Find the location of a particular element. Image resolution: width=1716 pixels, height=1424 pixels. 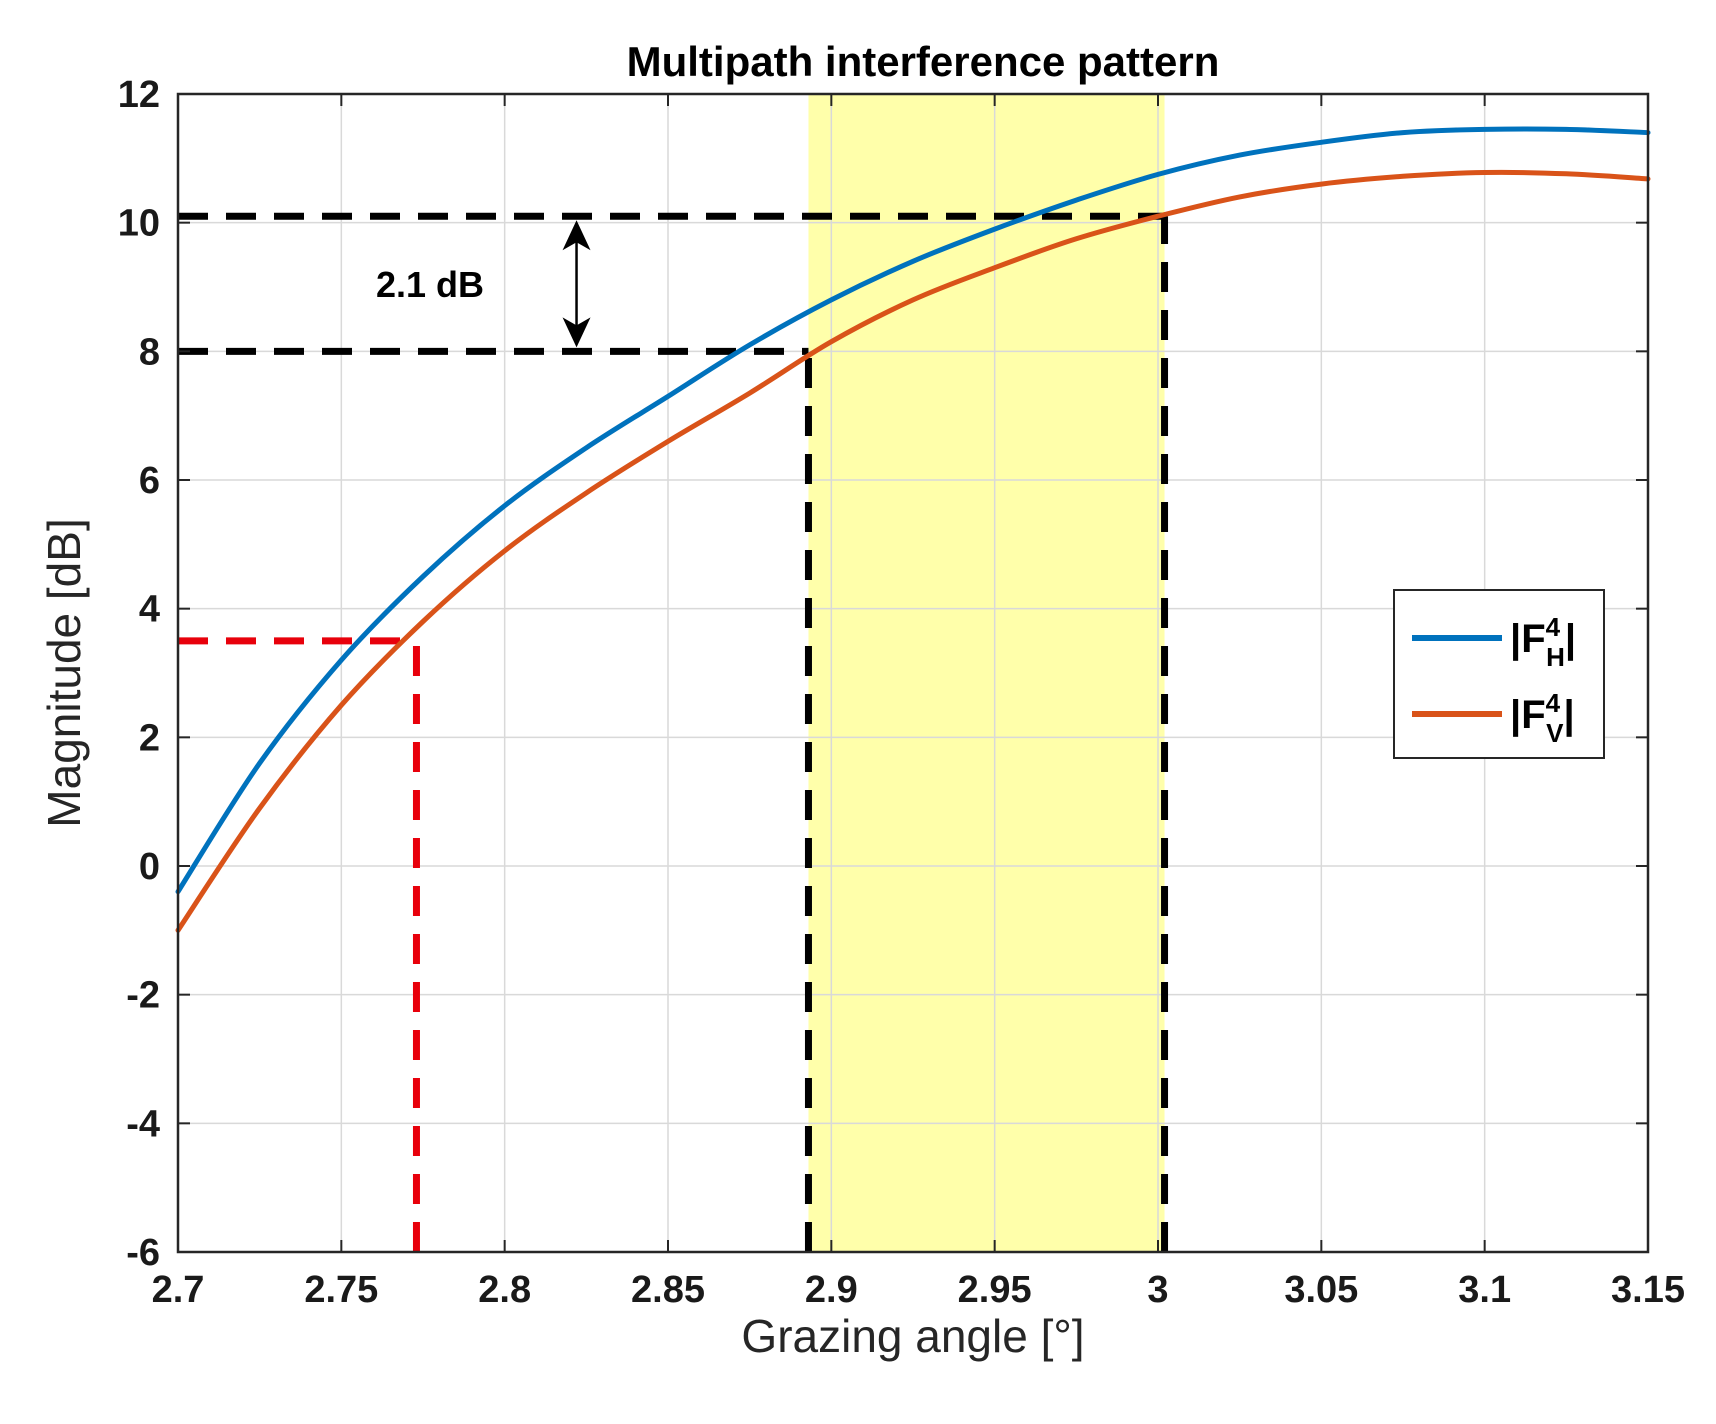

y-tick-label: -6 is located at coordinates (143, 1253).